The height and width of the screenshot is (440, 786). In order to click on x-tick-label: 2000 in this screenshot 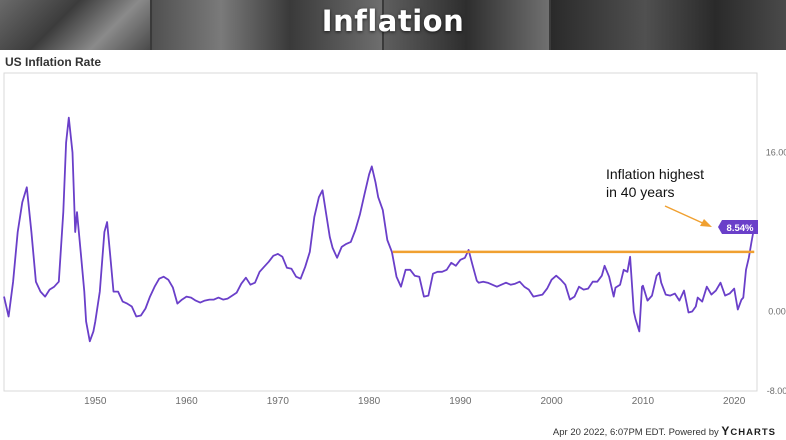, I will do `click(552, 401)`.